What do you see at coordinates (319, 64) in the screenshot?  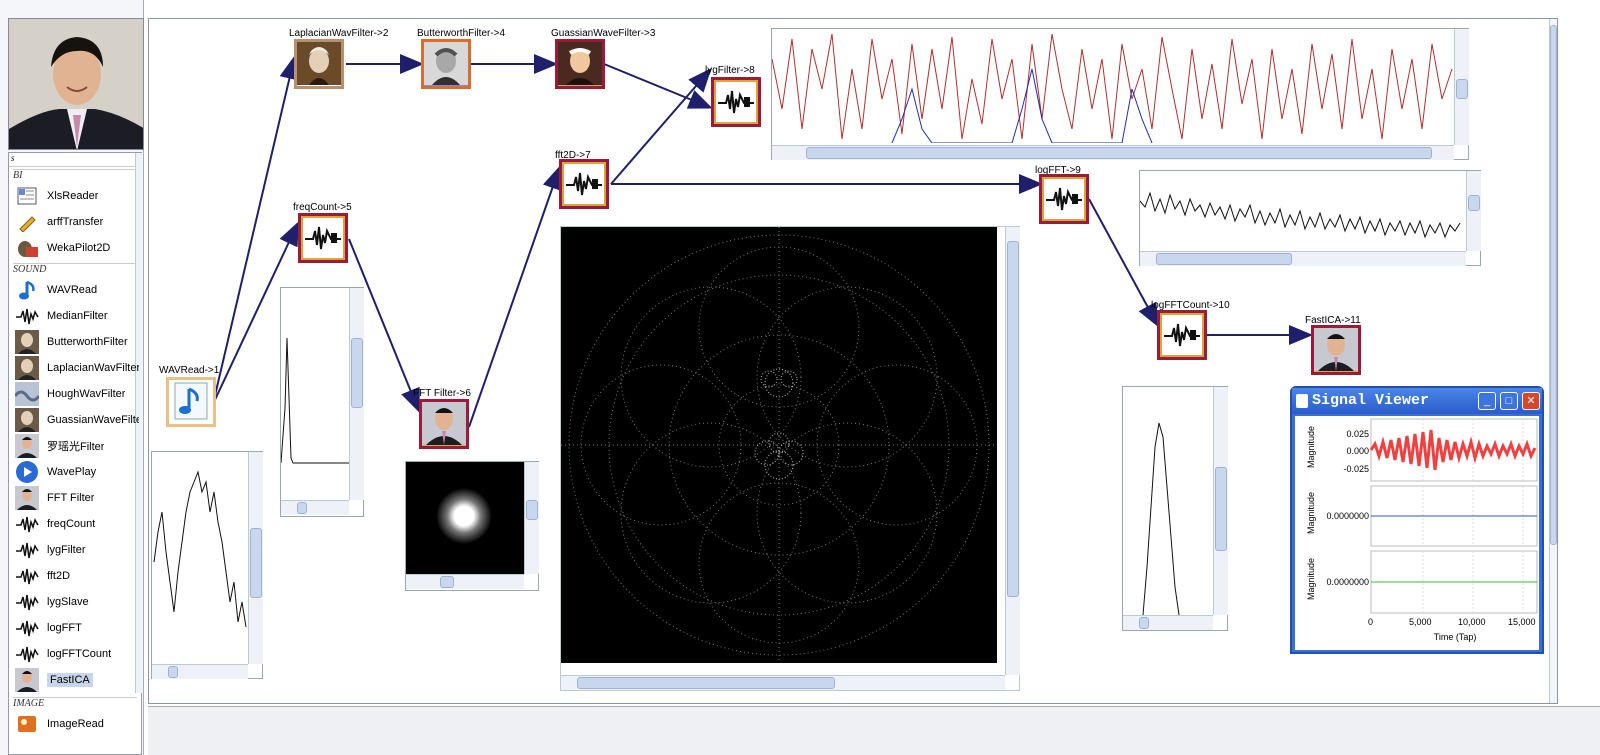 I see `node-laplacian` at bounding box center [319, 64].